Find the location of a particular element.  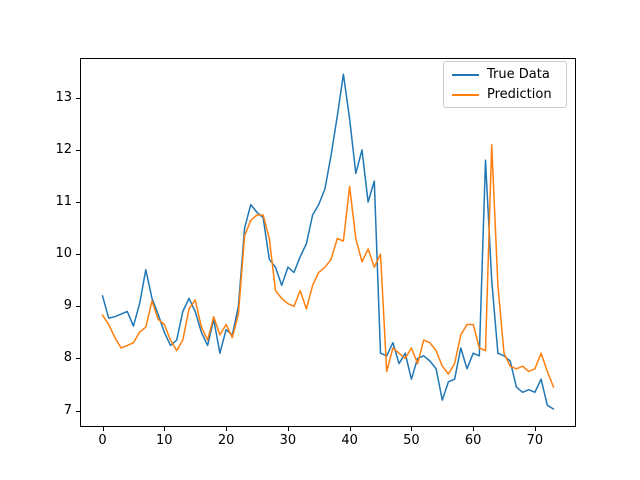

y-tick-label: 7 is located at coordinates (67, 410).